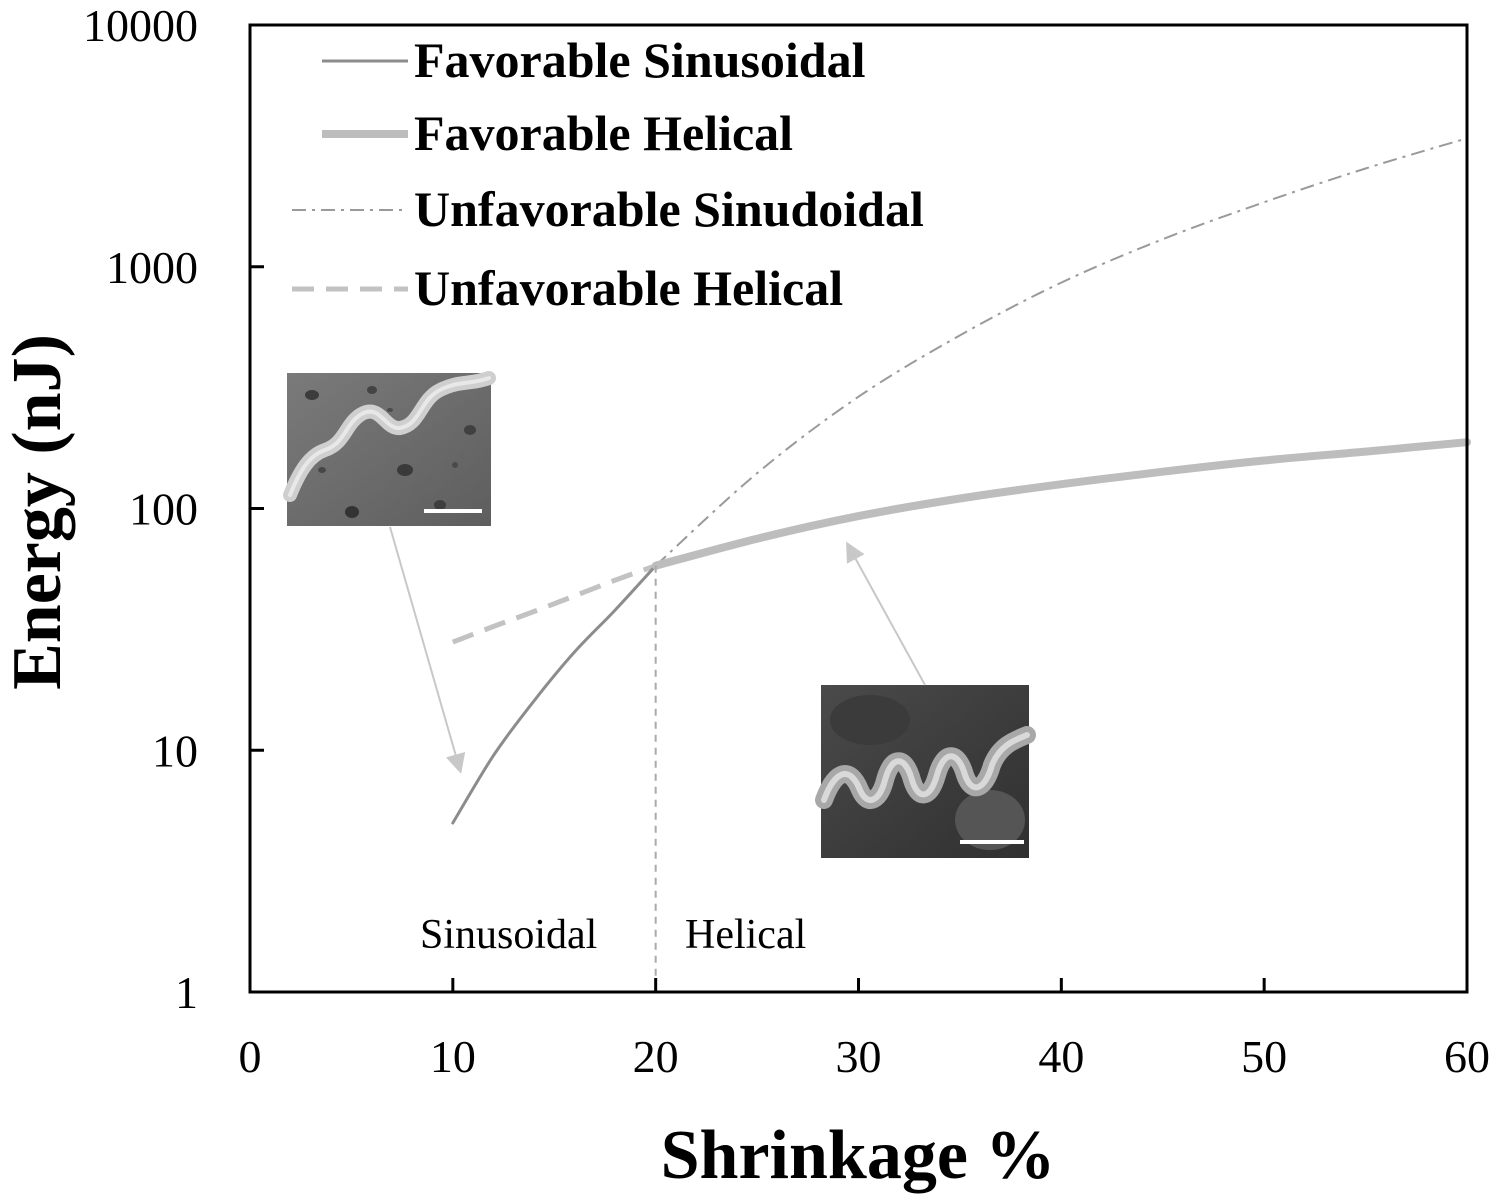  Describe the element at coordinates (453, 1056) in the screenshot. I see `x-tick-label: 10` at that location.